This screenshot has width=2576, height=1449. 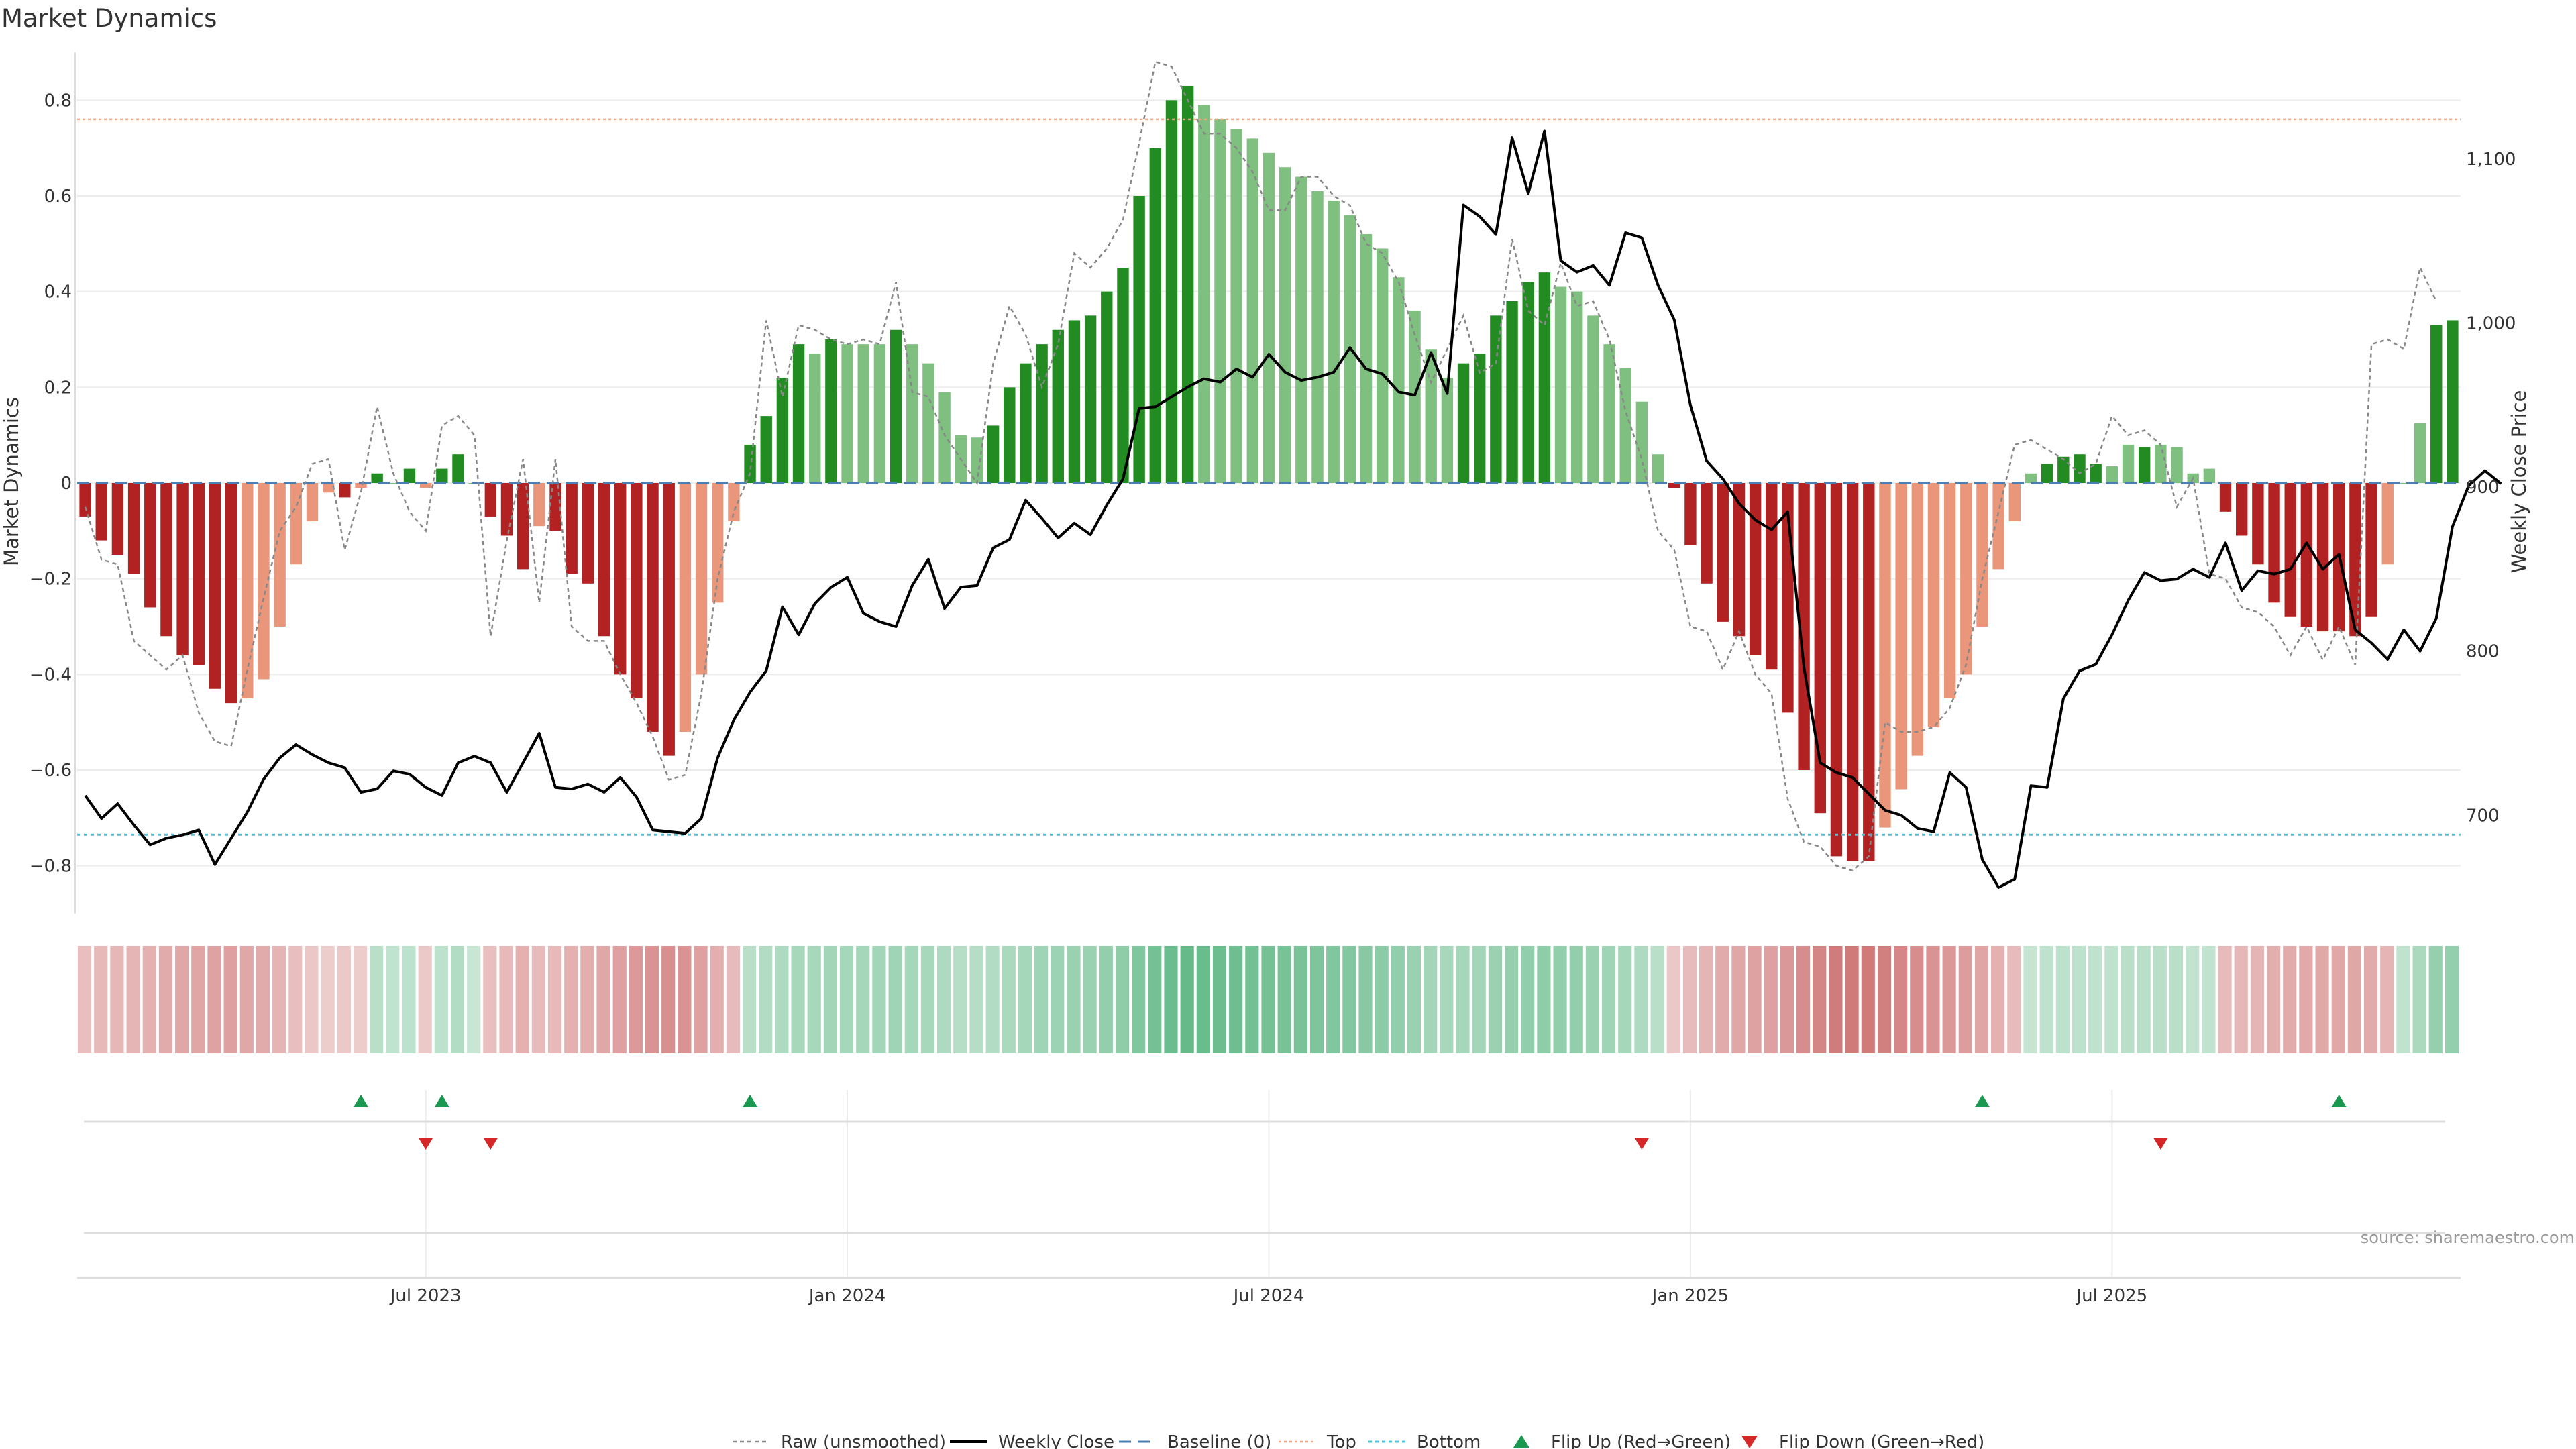 I want to click on y-left-tick-label: 0.4, so click(x=58, y=292).